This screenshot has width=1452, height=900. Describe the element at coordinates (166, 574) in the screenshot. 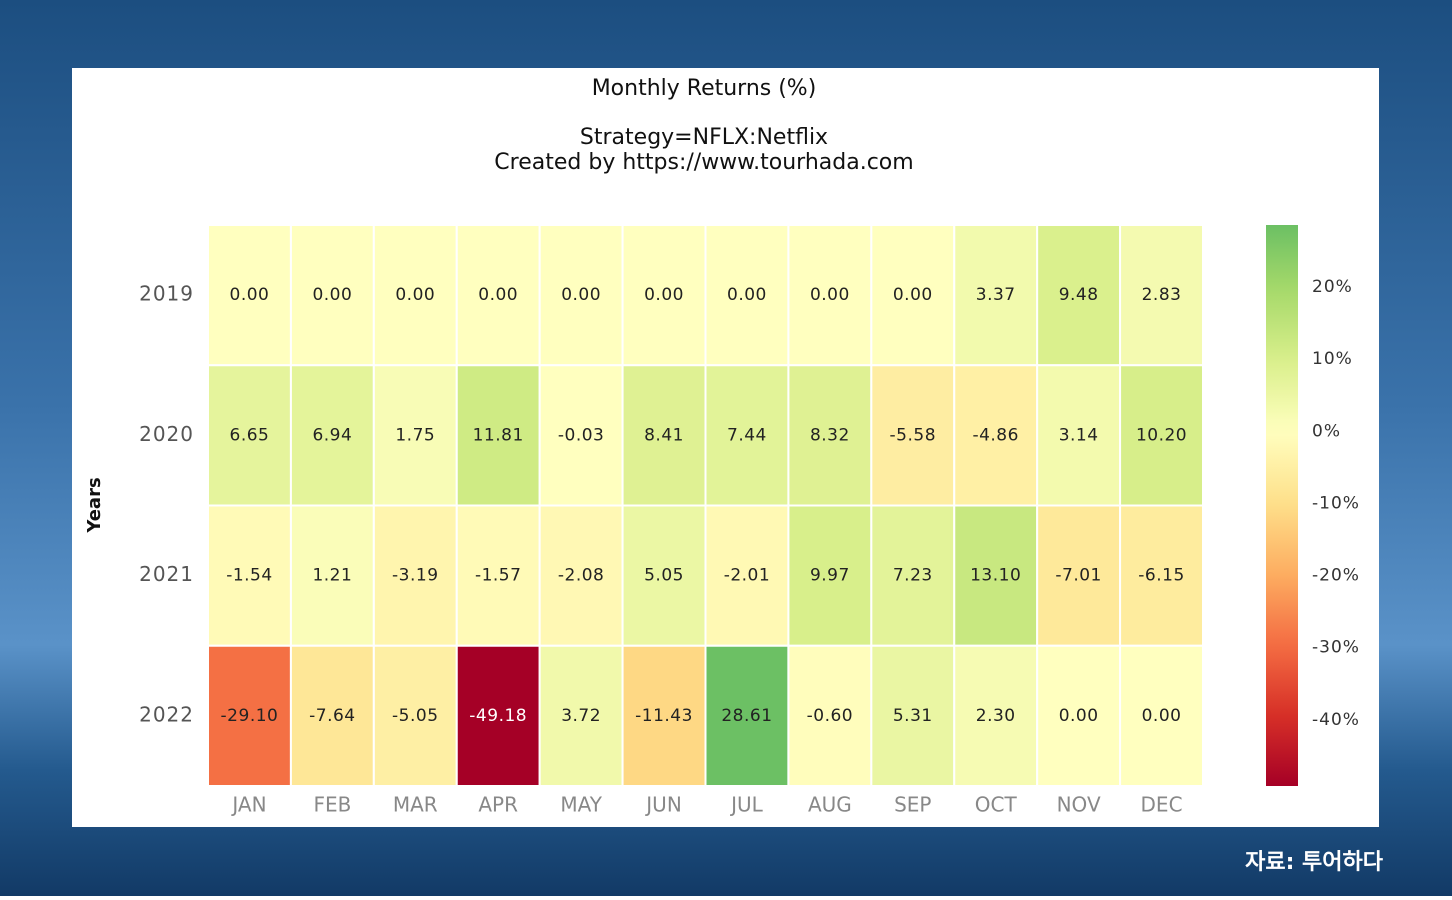

I see `y-tick-label: 2021` at that location.